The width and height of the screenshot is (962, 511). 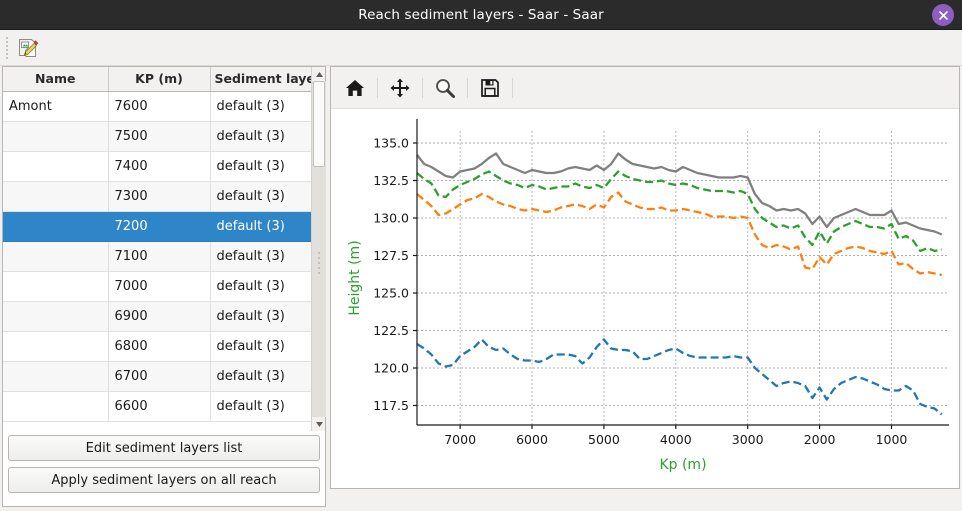 I want to click on cell-kp: 7200, so click(x=159, y=226).